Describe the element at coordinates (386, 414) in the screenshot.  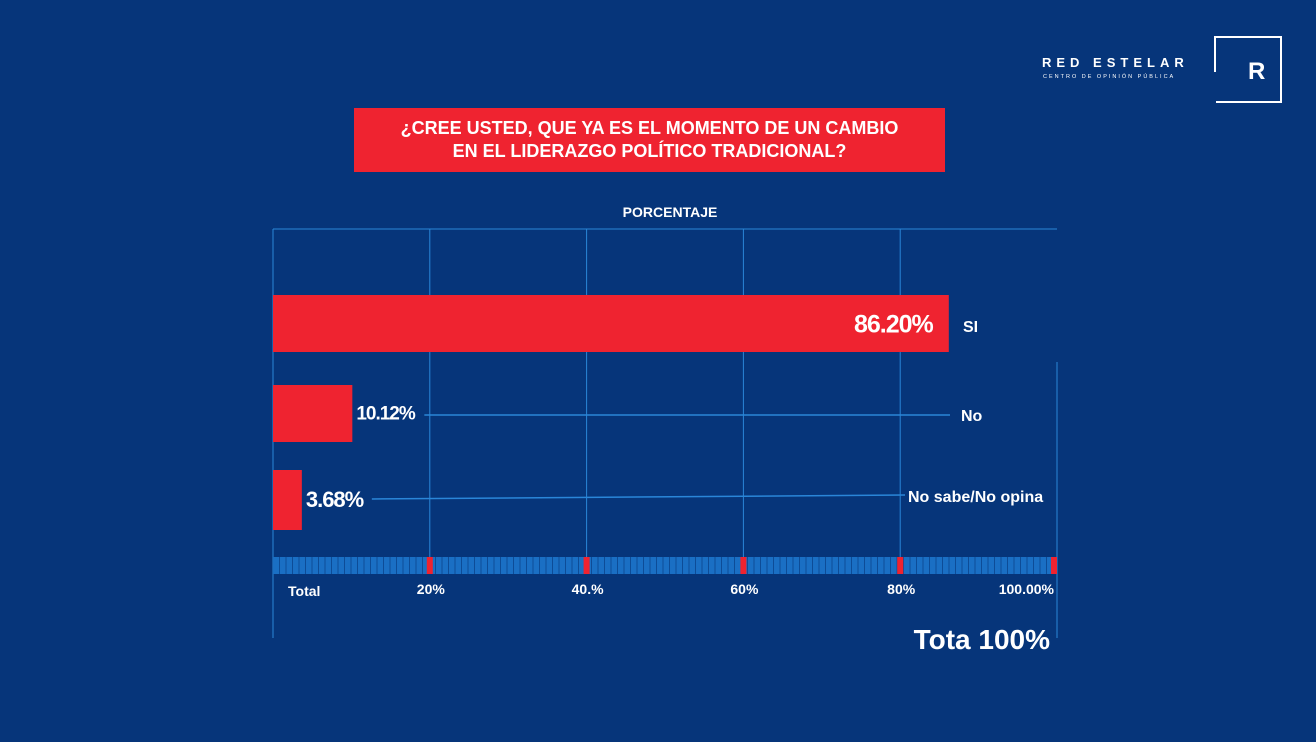
I see `value-label-2: 10.12%` at that location.